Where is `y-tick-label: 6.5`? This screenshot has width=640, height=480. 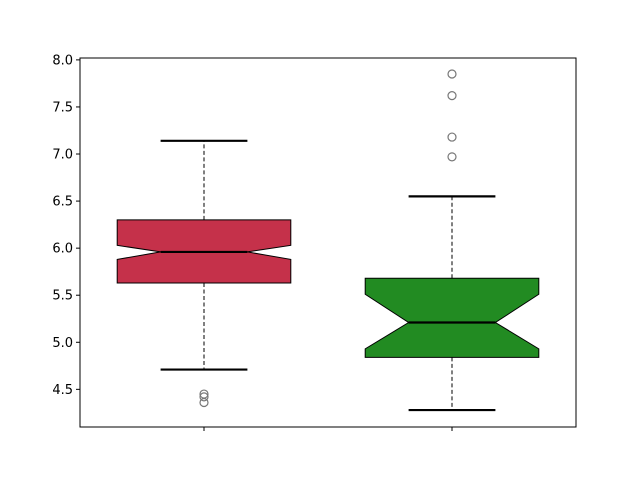
y-tick-label: 6.5 is located at coordinates (62, 202).